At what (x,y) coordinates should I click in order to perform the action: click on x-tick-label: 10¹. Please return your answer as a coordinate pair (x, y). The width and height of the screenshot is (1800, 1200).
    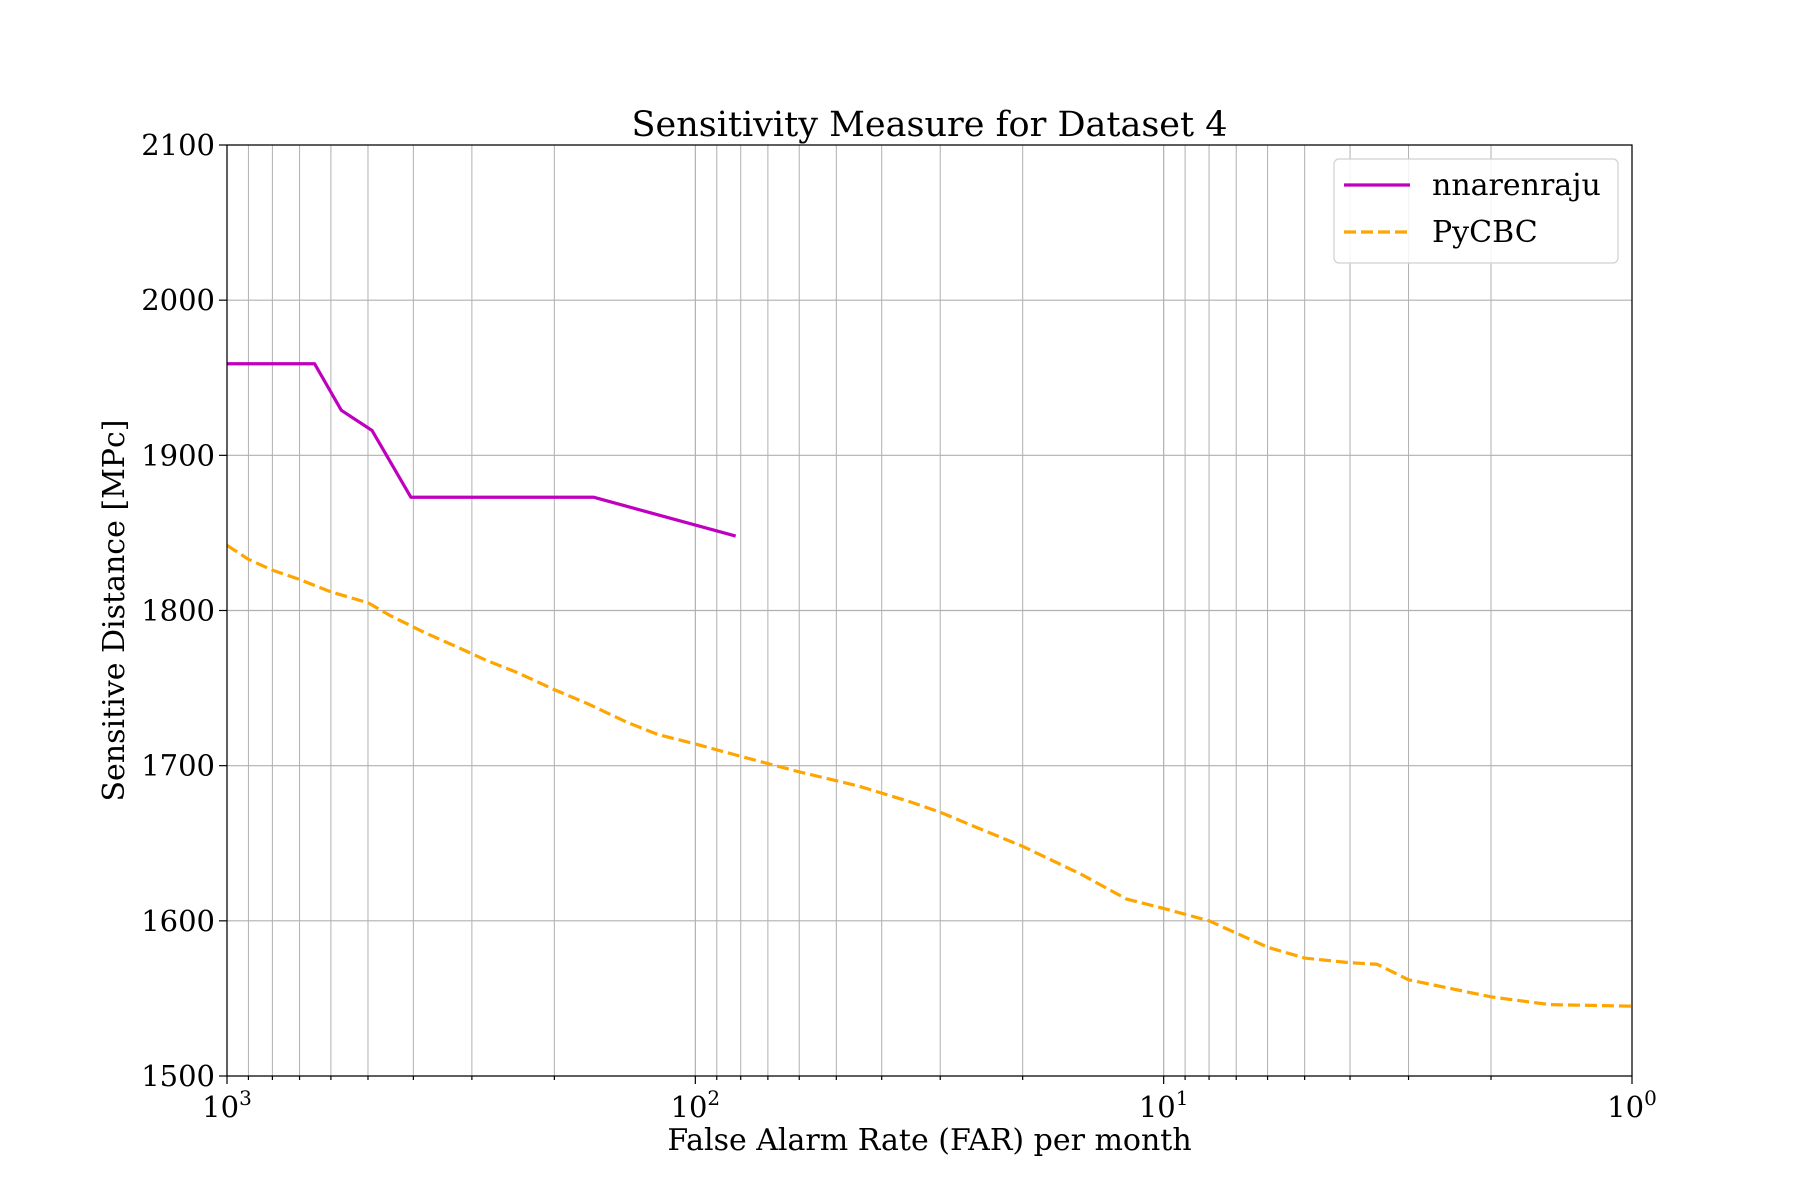
    Looking at the image, I should click on (1164, 1105).